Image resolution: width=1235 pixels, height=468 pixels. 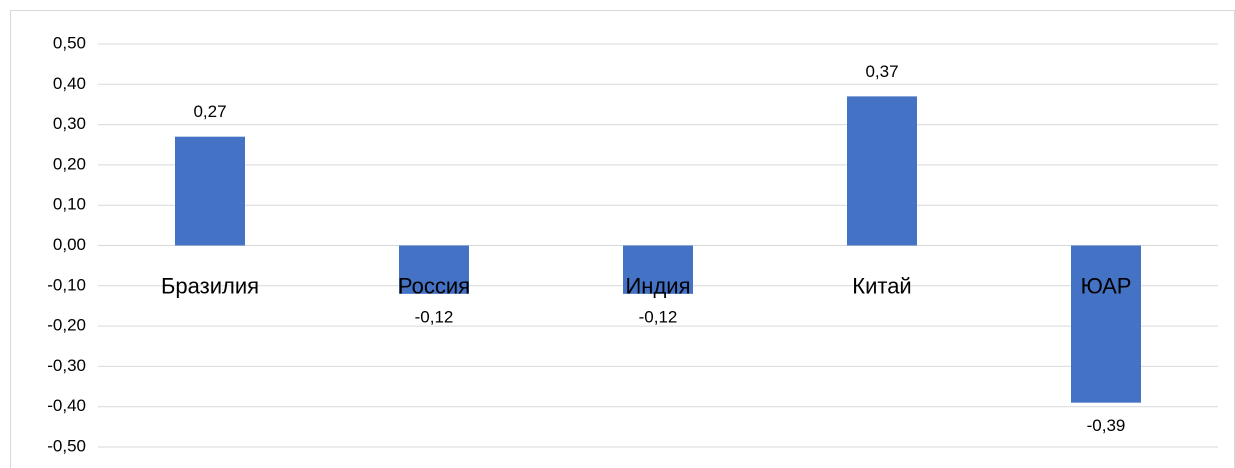 I want to click on value-label: 0,37, so click(x=881, y=71).